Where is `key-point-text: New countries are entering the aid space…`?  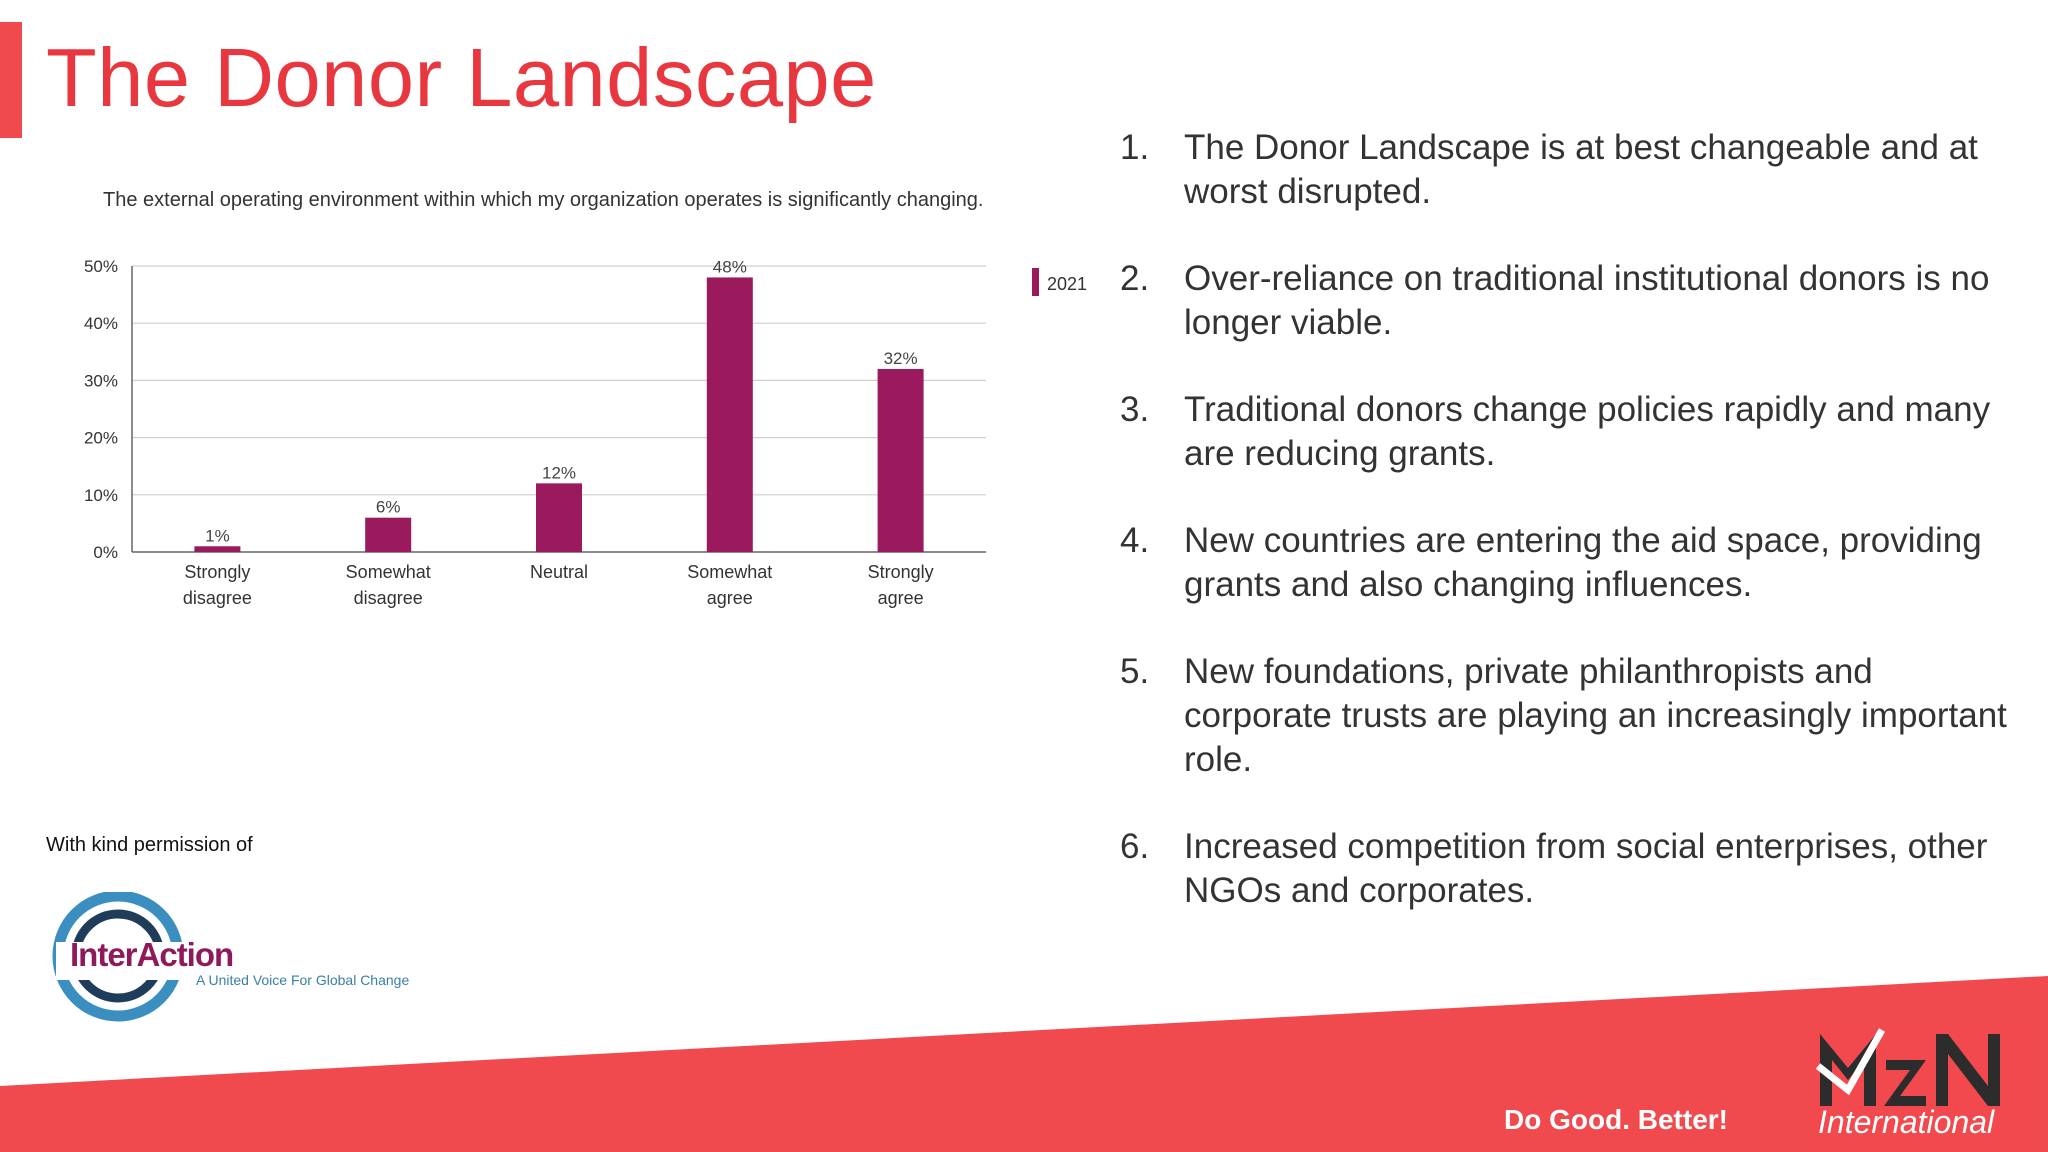 key-point-text: New countries are entering the aid space… is located at coordinates (1583, 562).